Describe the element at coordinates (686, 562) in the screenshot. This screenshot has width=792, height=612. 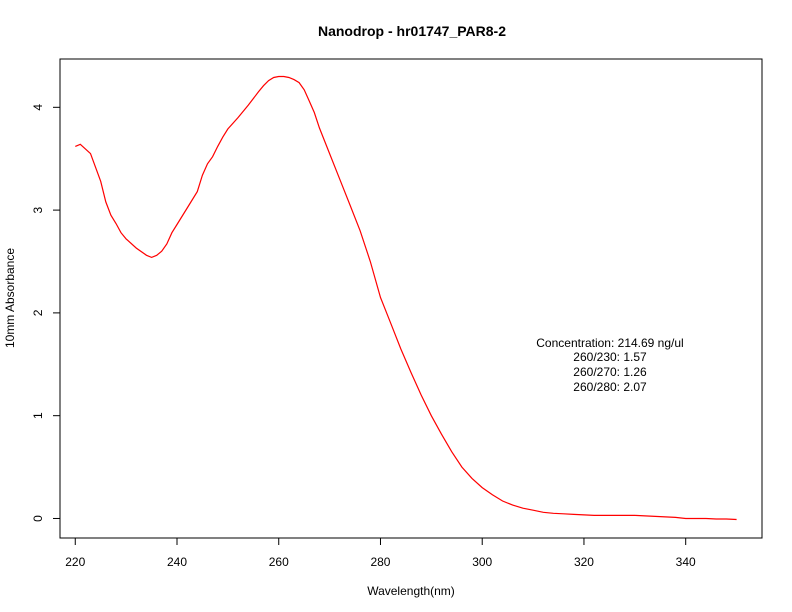
I see `x-tick-label: 340` at that location.